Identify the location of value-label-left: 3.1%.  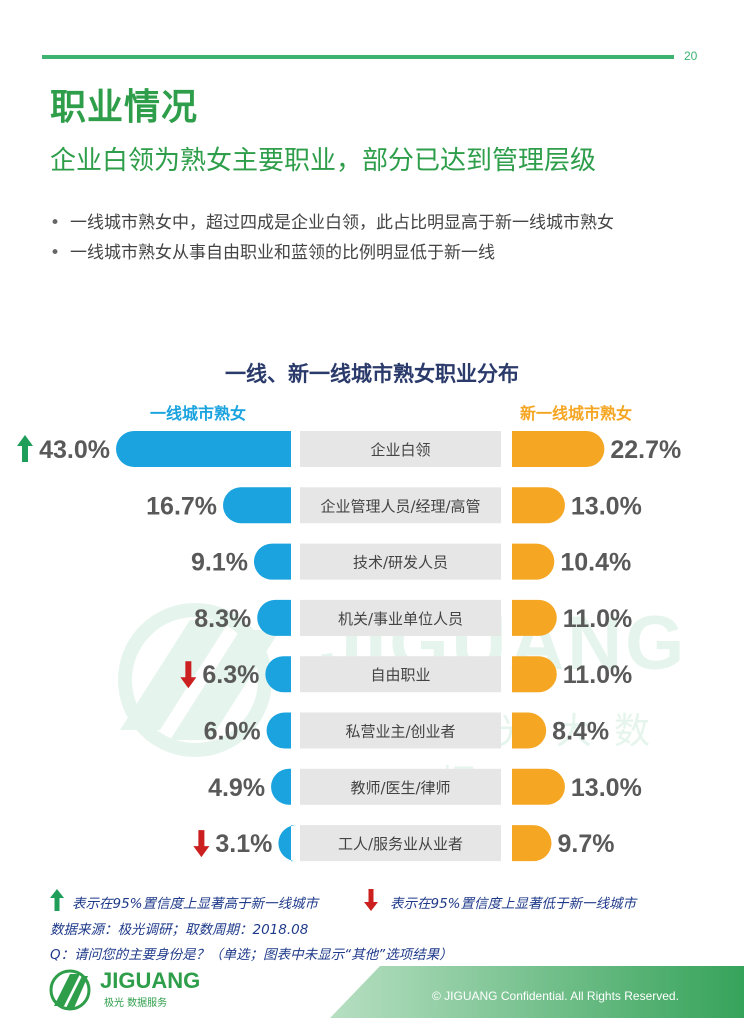
(243, 844).